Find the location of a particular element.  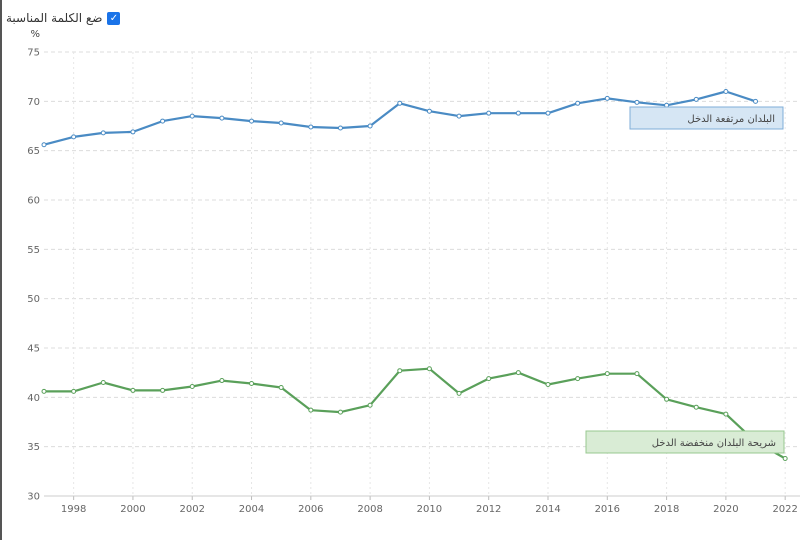

x-tick-label: 2000 is located at coordinates (132, 509).